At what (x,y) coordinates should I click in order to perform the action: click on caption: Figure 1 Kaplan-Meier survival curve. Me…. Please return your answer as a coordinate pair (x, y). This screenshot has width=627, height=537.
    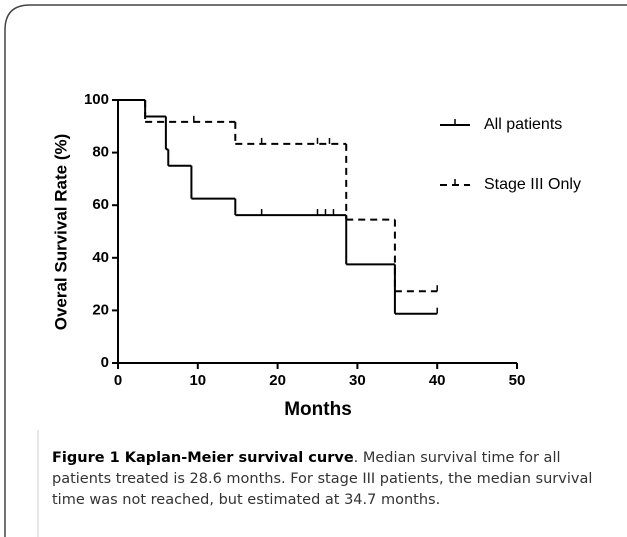
    Looking at the image, I should click on (337, 479).